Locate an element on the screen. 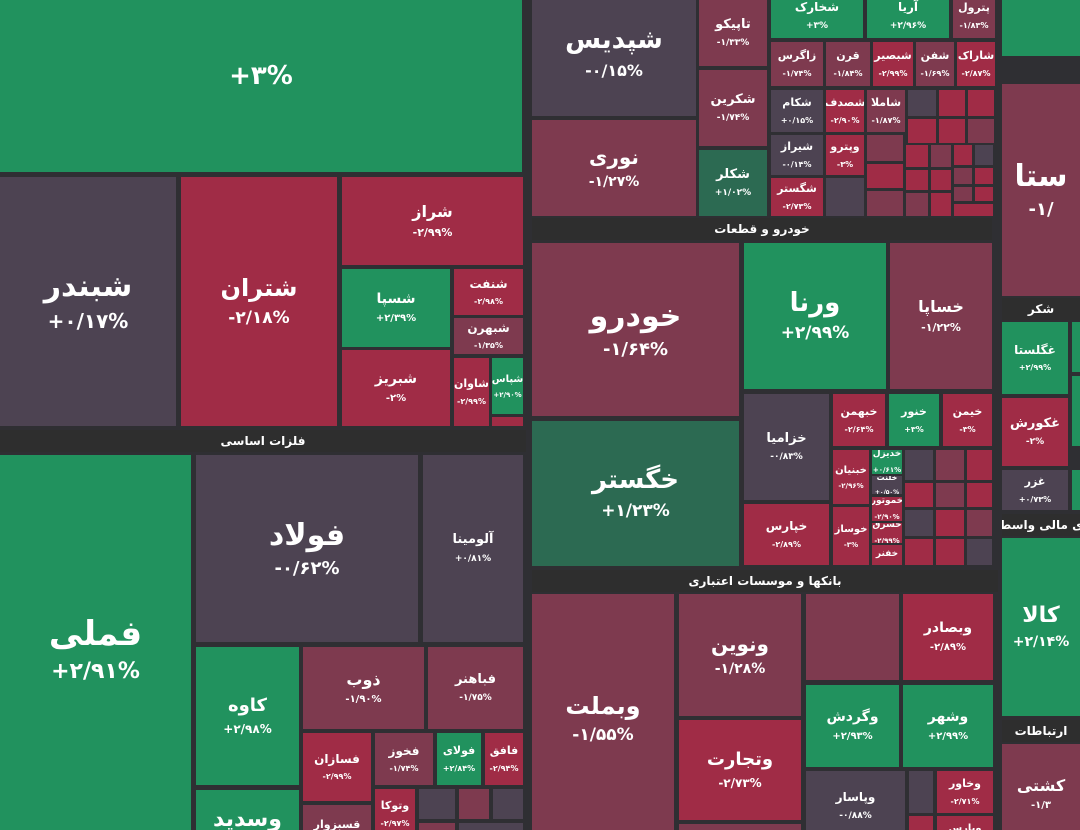 Image resolution: width=1080 pixels, height=830 pixels. stock-tile: فولای +۲/۸۴% is located at coordinates (459, 759).